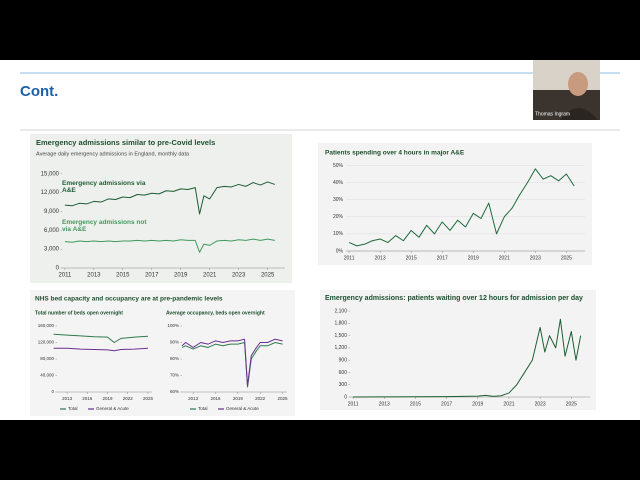 The width and height of the screenshot is (640, 480). Describe the element at coordinates (340, 348) in the screenshot. I see `y-tick-label: 1,200` at that location.